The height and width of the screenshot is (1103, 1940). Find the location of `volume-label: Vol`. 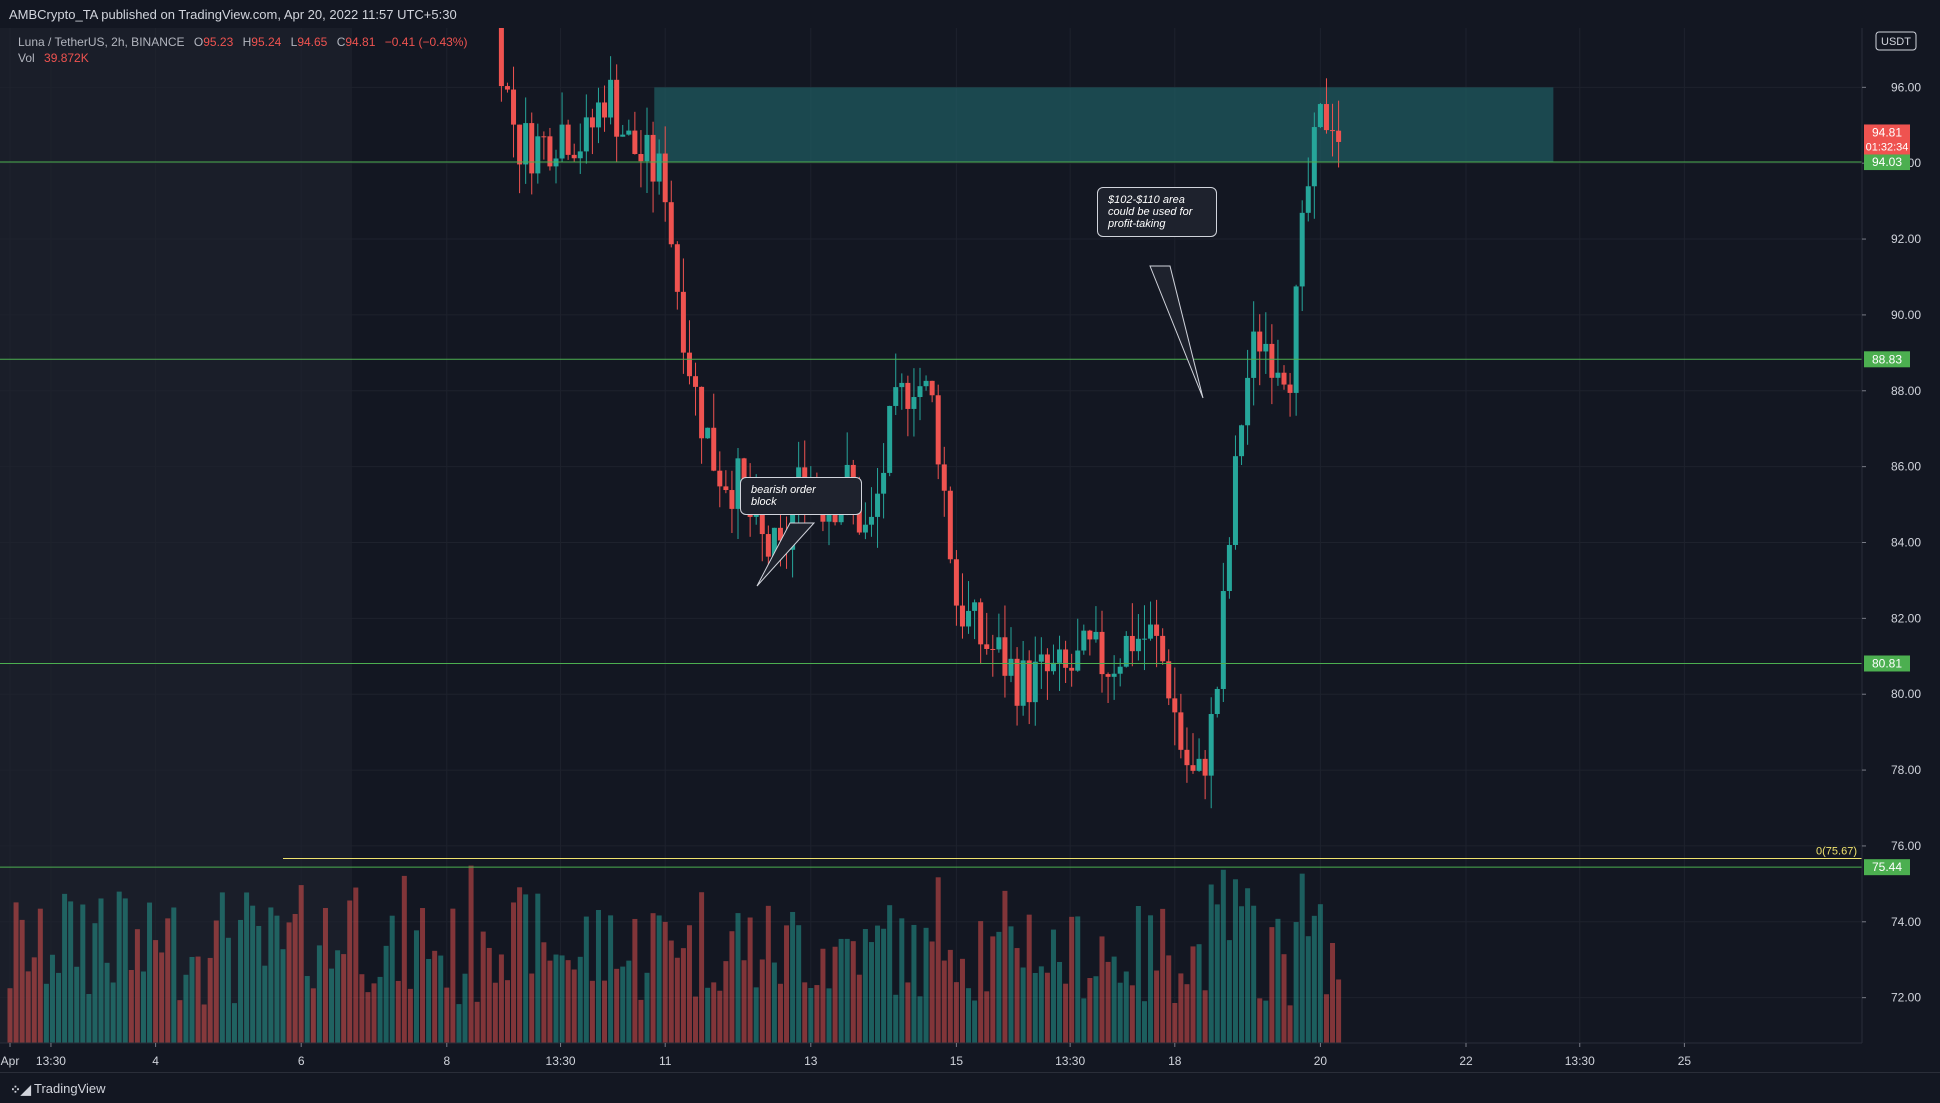

volume-label: Vol is located at coordinates (26, 58).